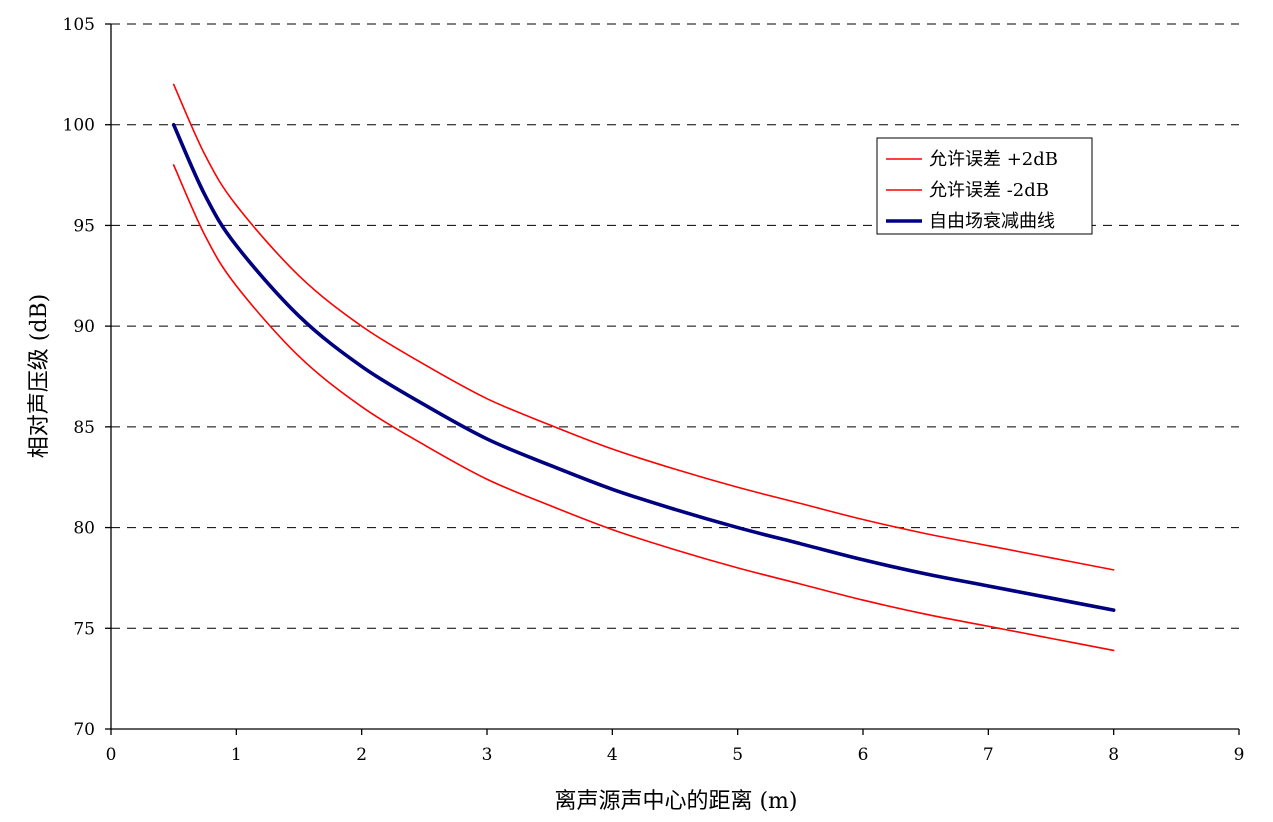 The width and height of the screenshot is (1273, 822). Describe the element at coordinates (84, 730) in the screenshot. I see `y-tick-label: 70` at that location.